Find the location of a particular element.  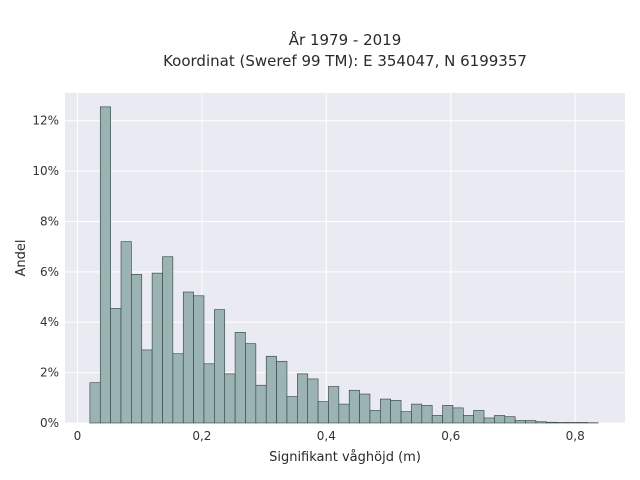

y-tick-label: 10% is located at coordinates (45, 171).